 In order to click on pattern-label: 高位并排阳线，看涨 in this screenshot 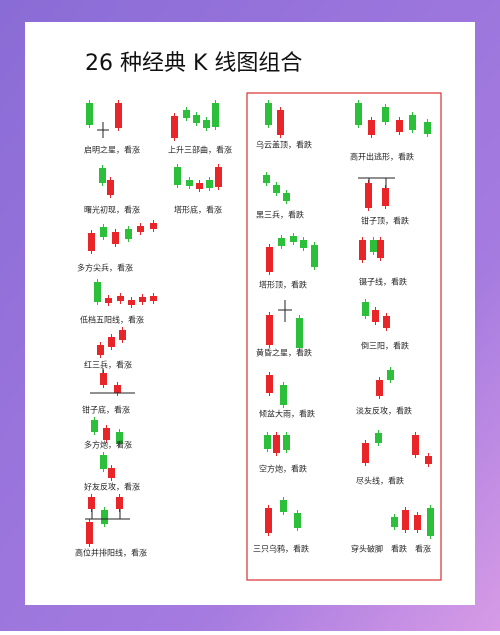, I will do `click(111, 553)`.